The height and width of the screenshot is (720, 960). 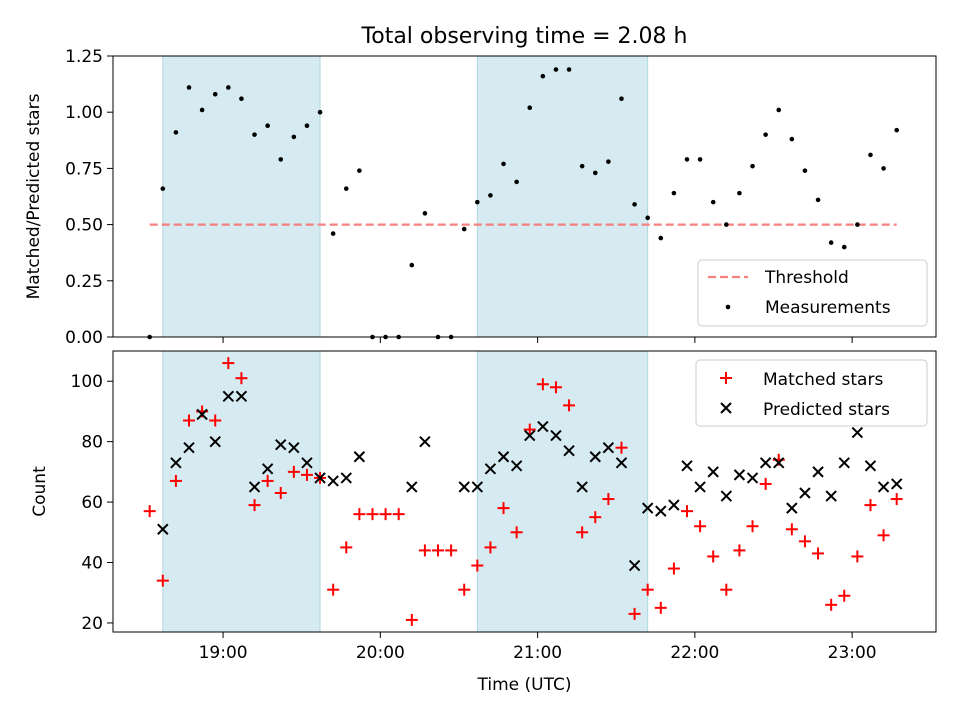 What do you see at coordinates (380, 653) in the screenshot?
I see `x-tick-label: 20:00` at bounding box center [380, 653].